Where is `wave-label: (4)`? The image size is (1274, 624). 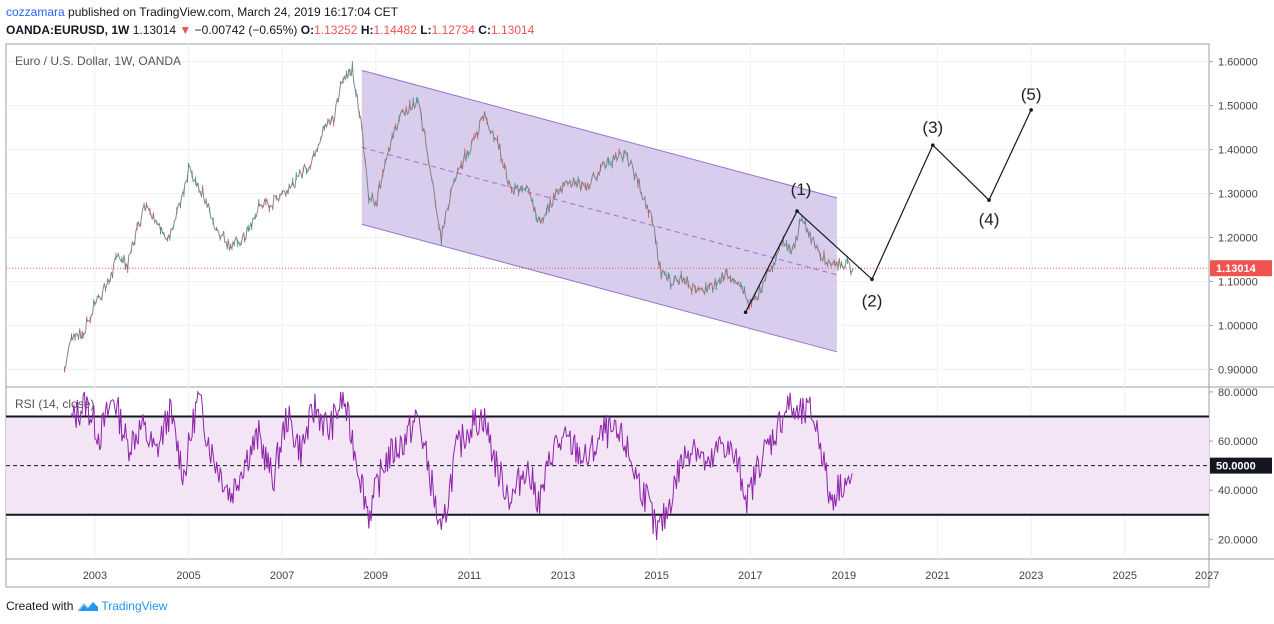
wave-label: (4) is located at coordinates (989, 219).